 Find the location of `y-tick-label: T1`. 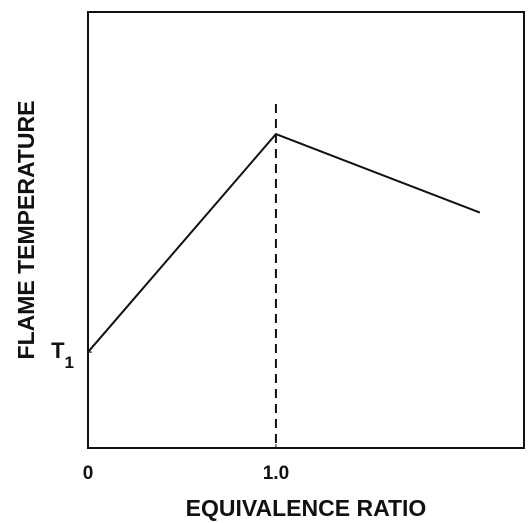

y-tick-label: T1 is located at coordinates (62, 355).